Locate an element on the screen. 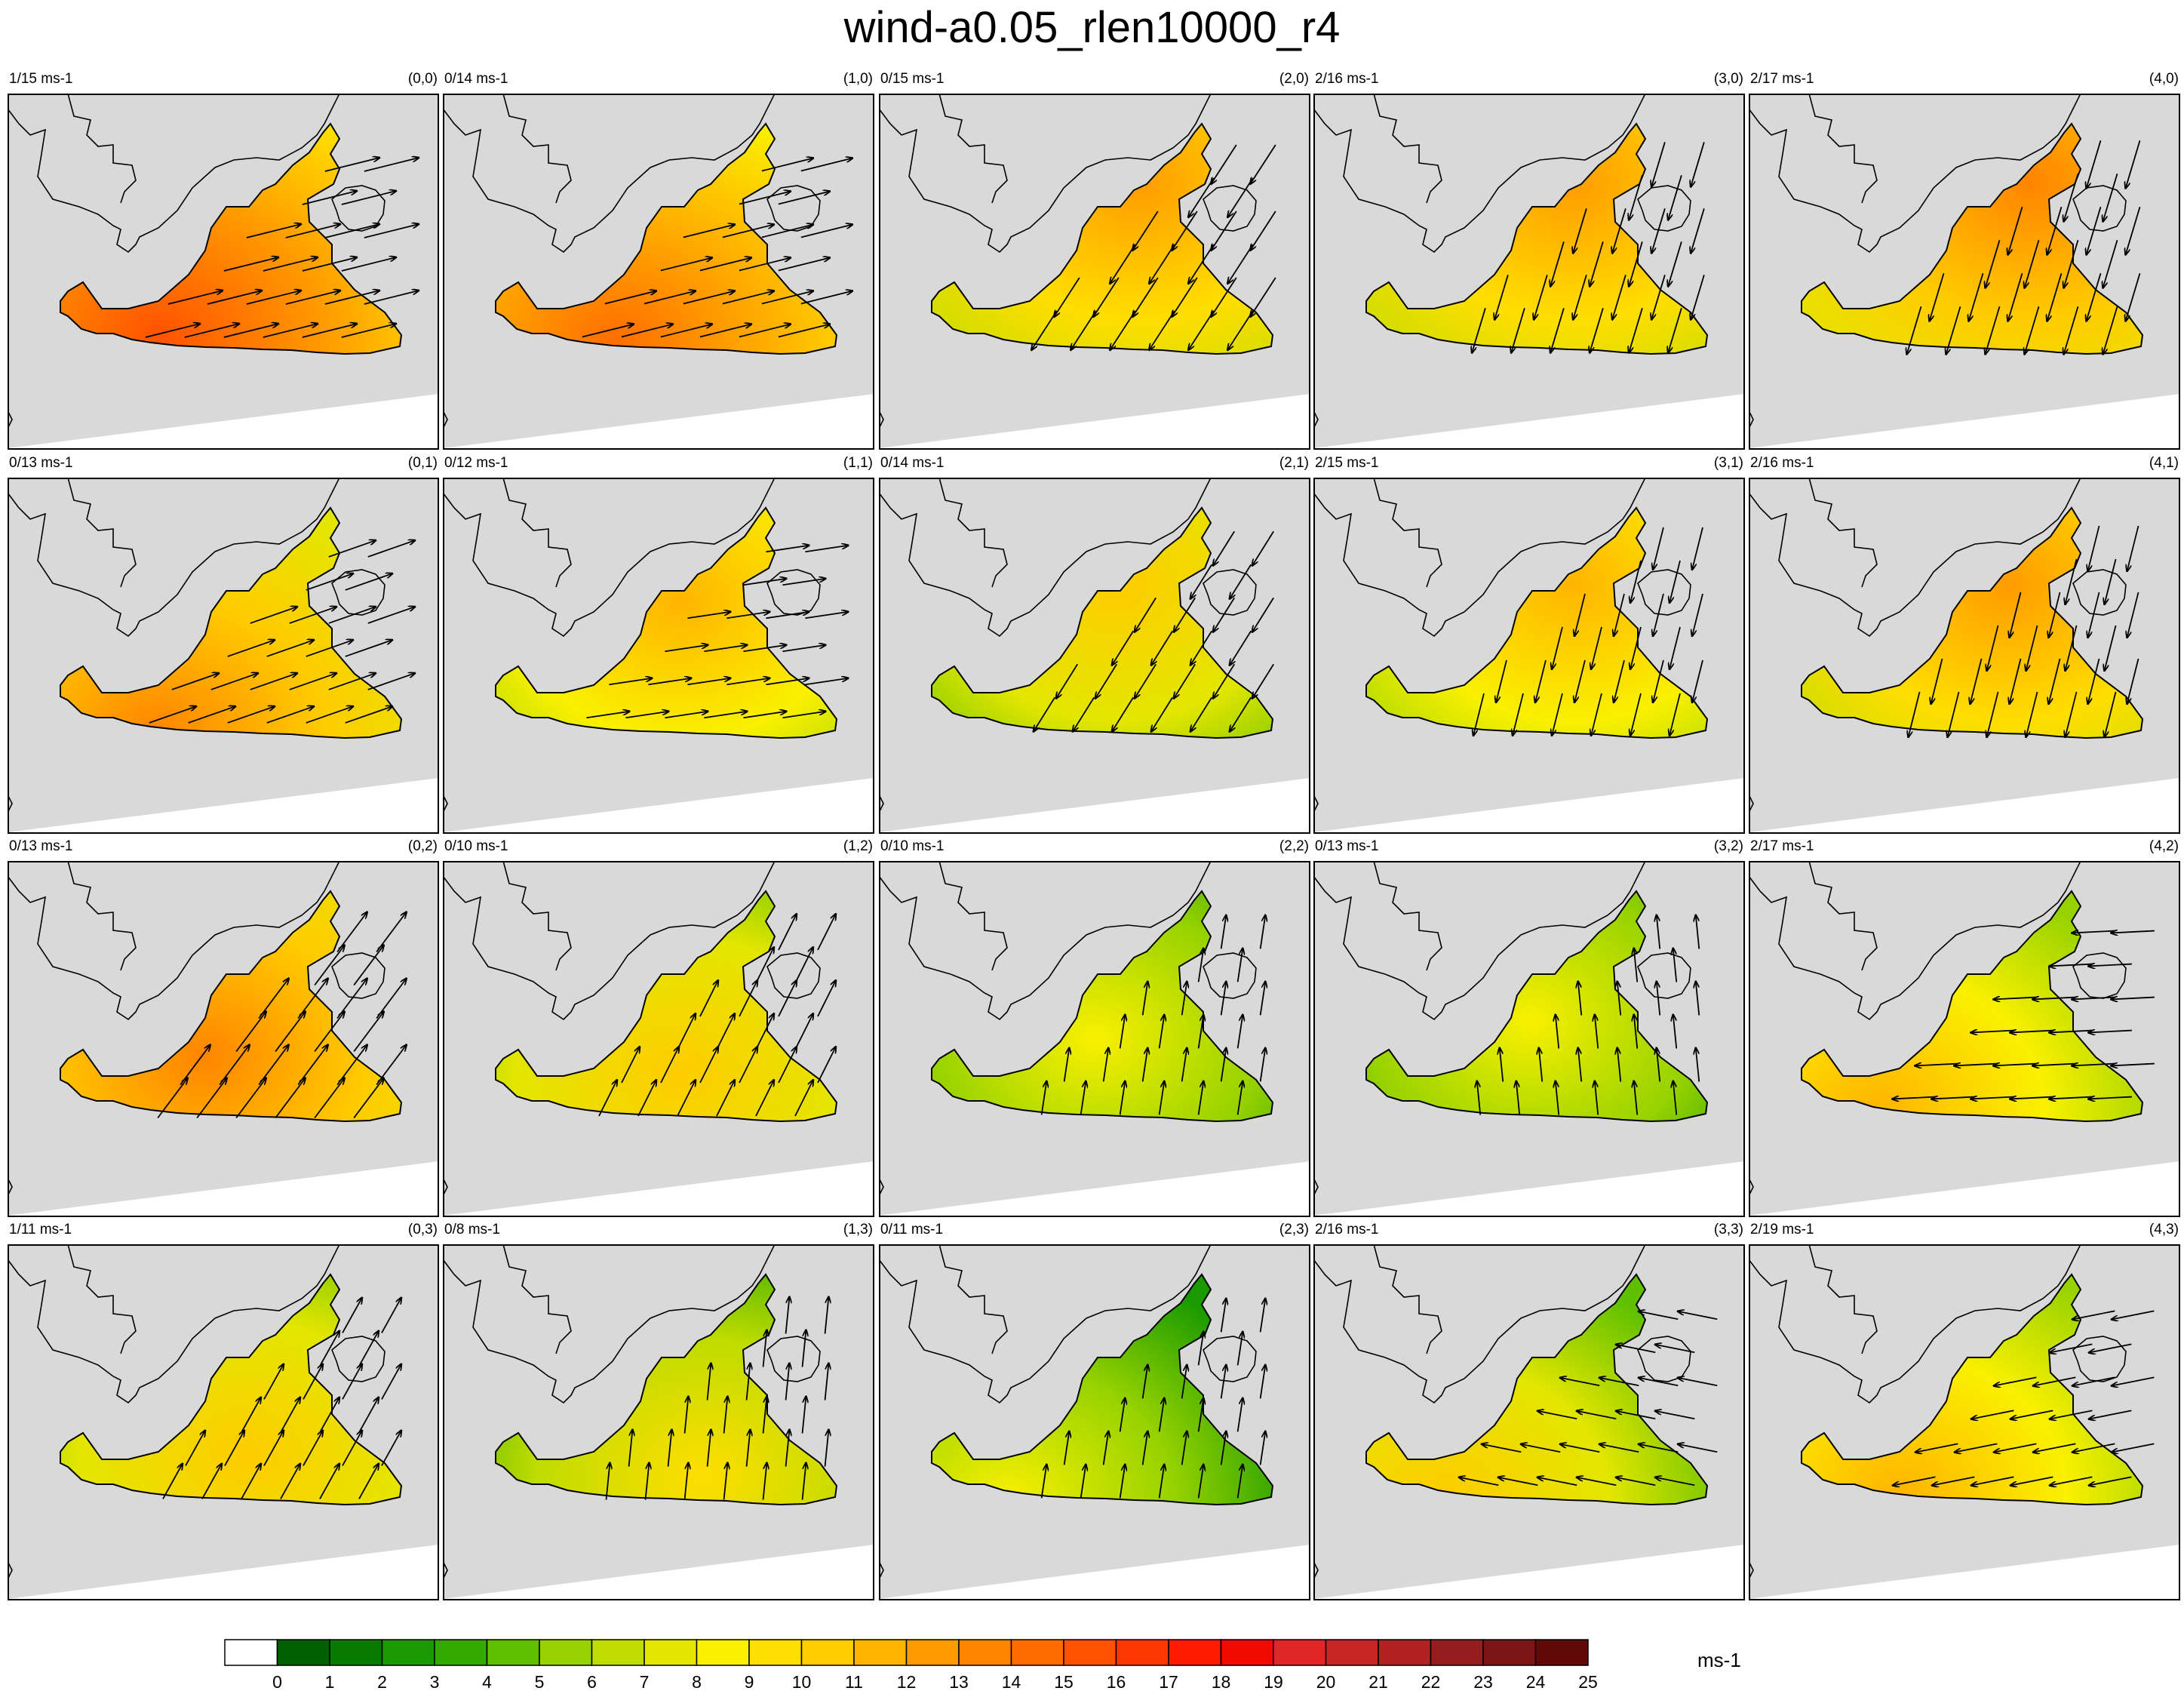 This screenshot has height=1694, width=2184. colorbar-tick-label: 7 is located at coordinates (645, 1682).